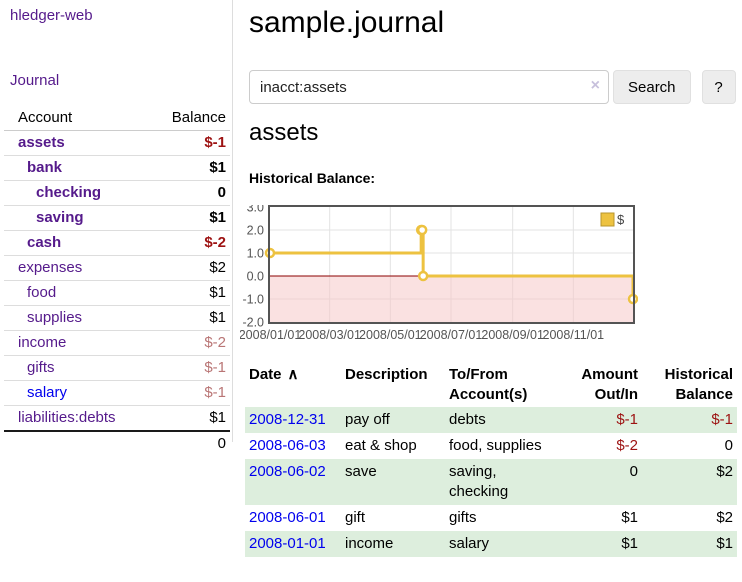 The image size is (742, 582). What do you see at coordinates (463, 517) in the screenshot?
I see `register-accounts-cell: gifts` at bounding box center [463, 517].